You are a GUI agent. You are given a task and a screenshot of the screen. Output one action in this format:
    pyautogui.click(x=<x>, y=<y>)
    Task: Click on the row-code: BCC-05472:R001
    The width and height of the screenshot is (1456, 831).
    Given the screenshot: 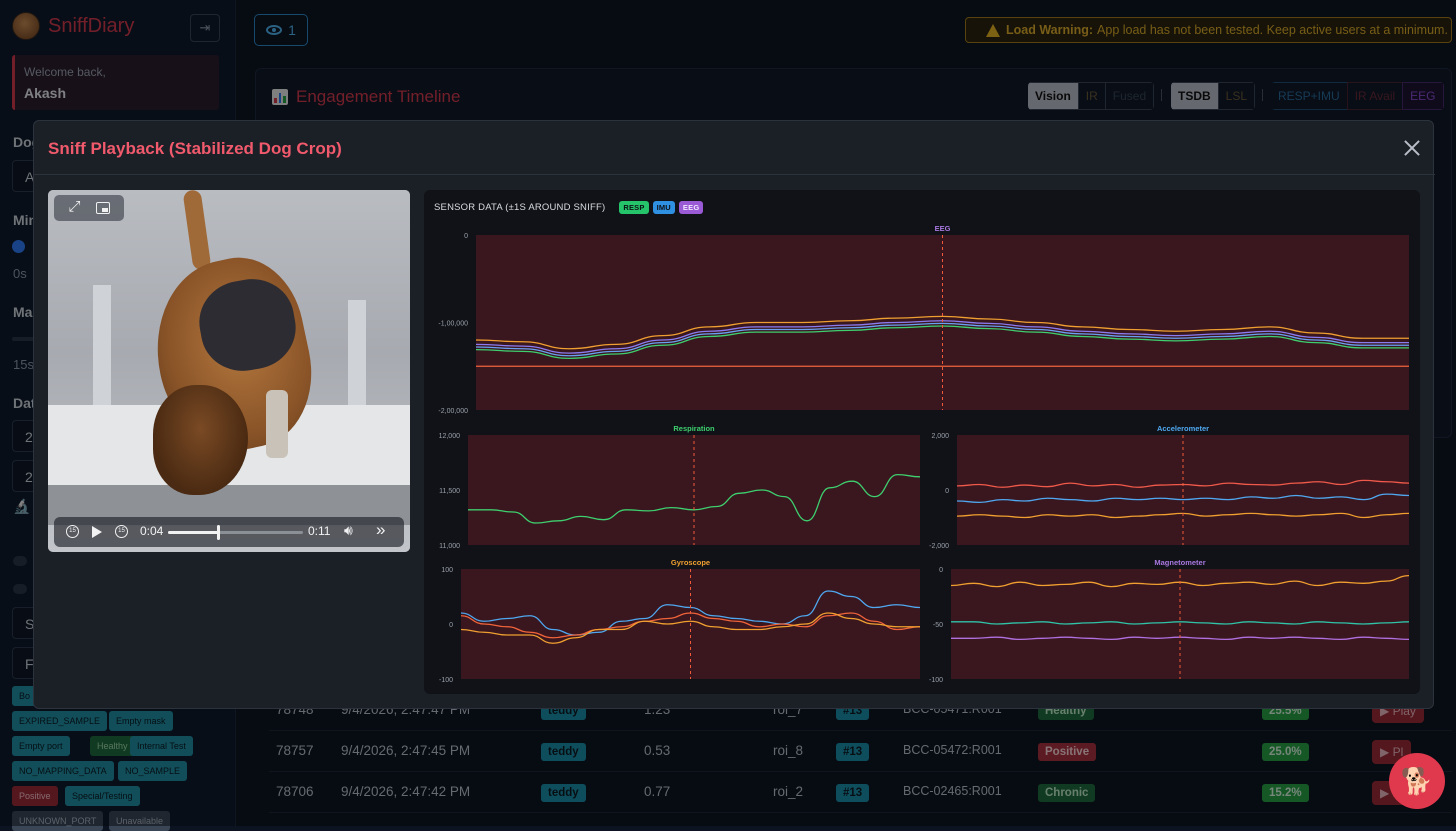 What is the action you would take?
    pyautogui.click(x=952, y=750)
    